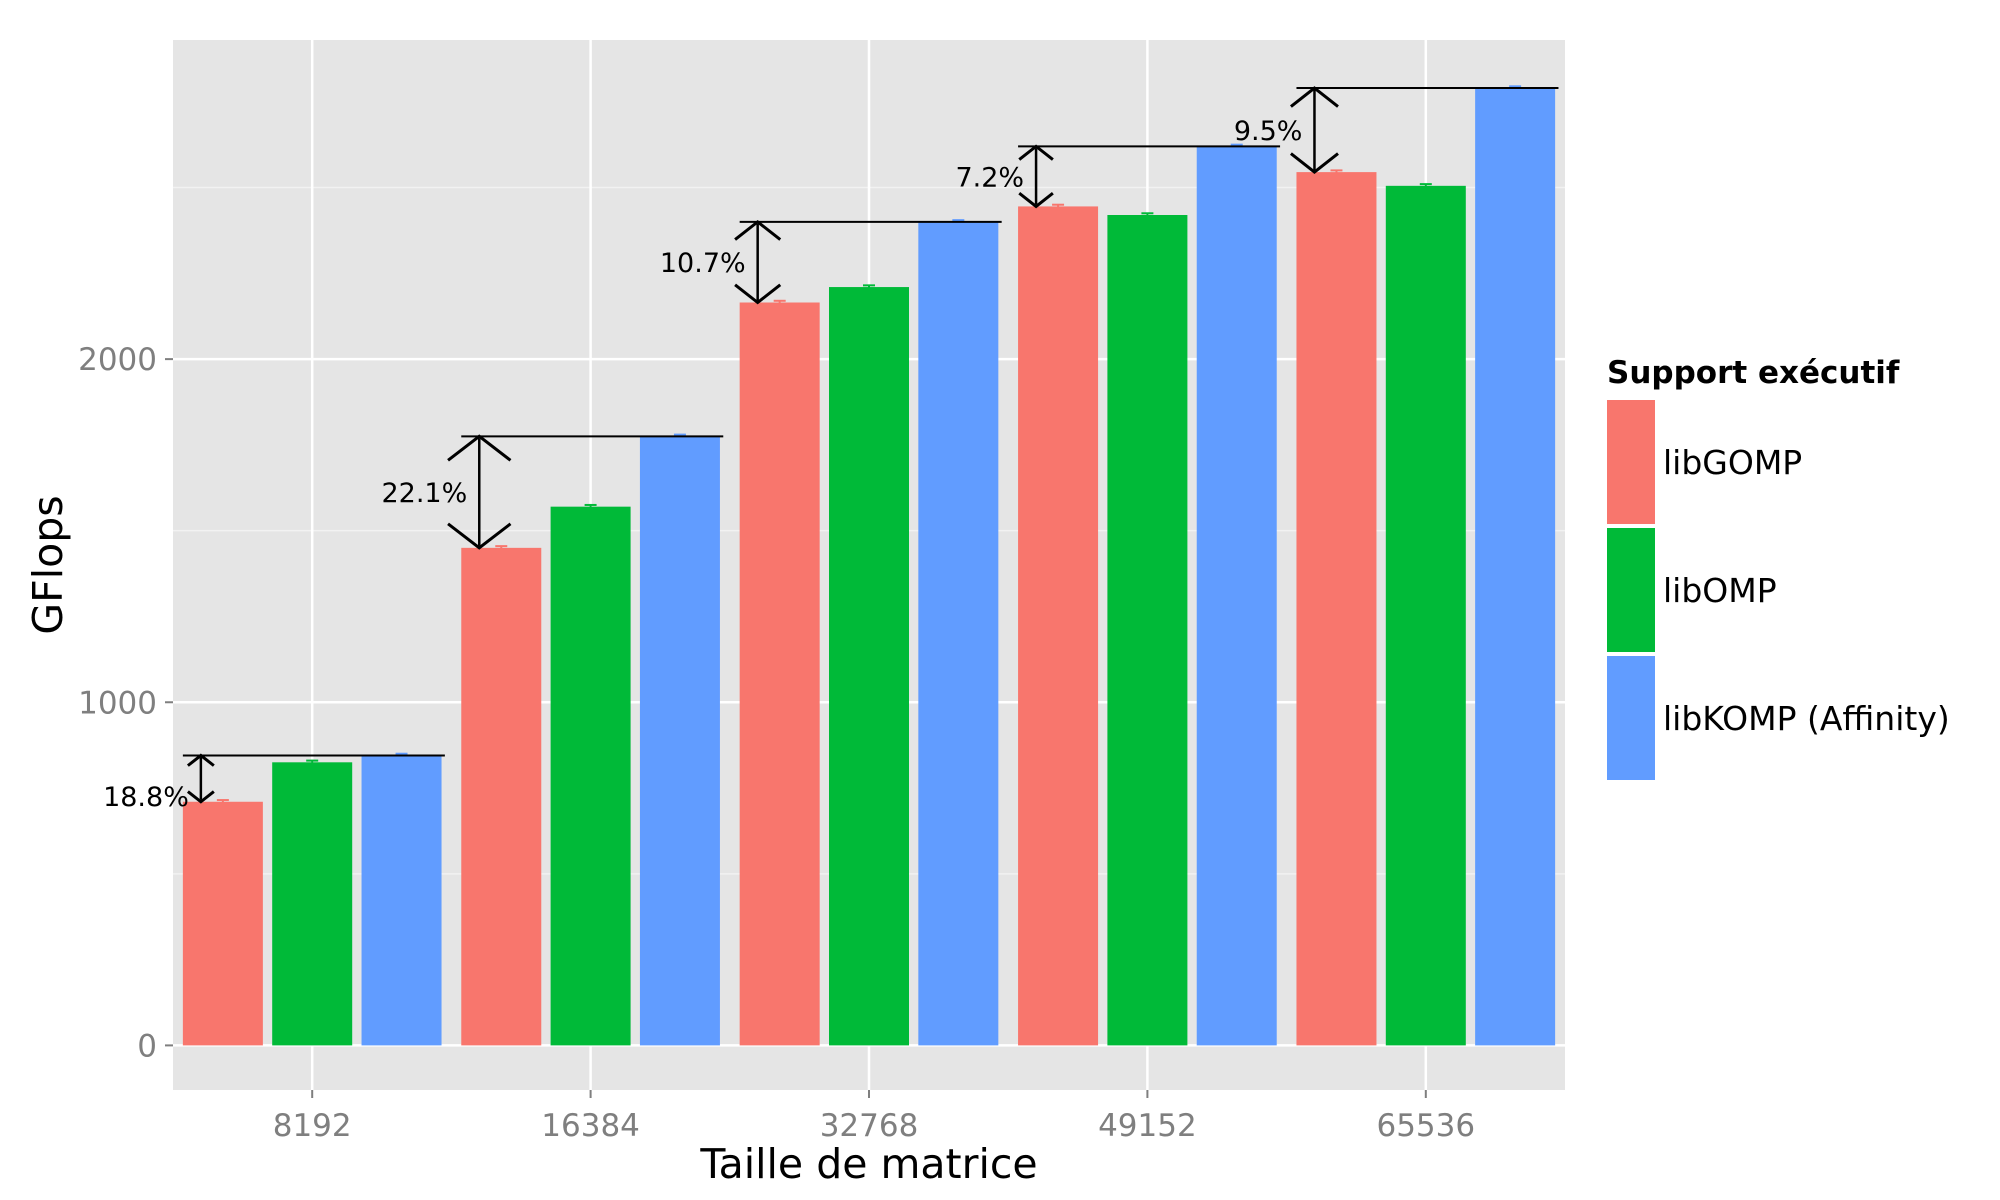 Image resolution: width=2000 pixels, height=1200 pixels. I want to click on x-tick-label: 16384, so click(590, 1126).